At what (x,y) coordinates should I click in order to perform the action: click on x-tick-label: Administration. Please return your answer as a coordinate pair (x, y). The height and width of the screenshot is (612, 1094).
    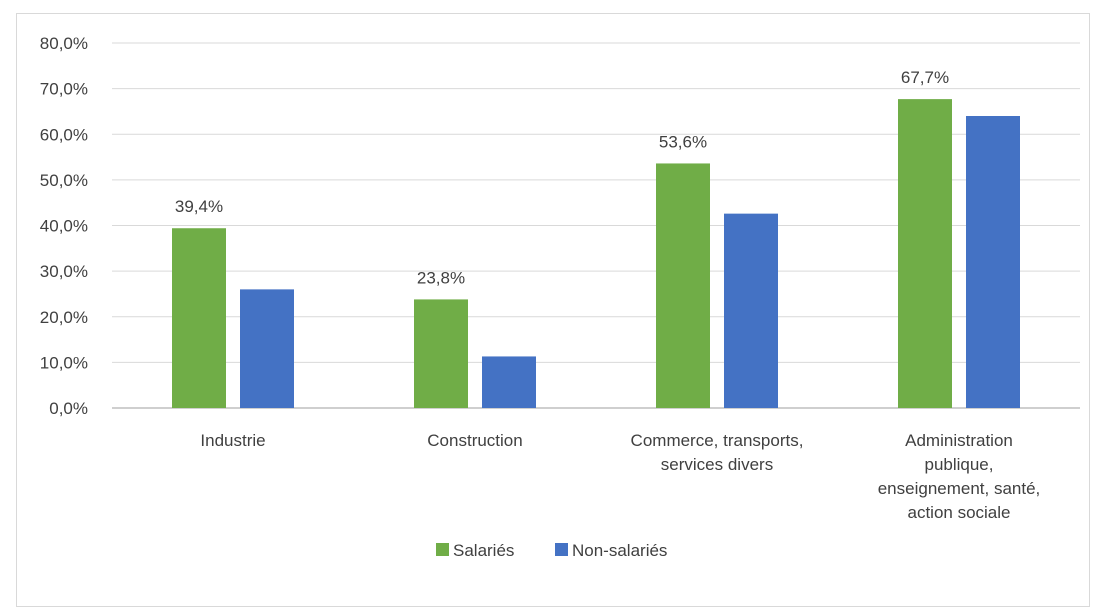
    Looking at the image, I should click on (959, 440).